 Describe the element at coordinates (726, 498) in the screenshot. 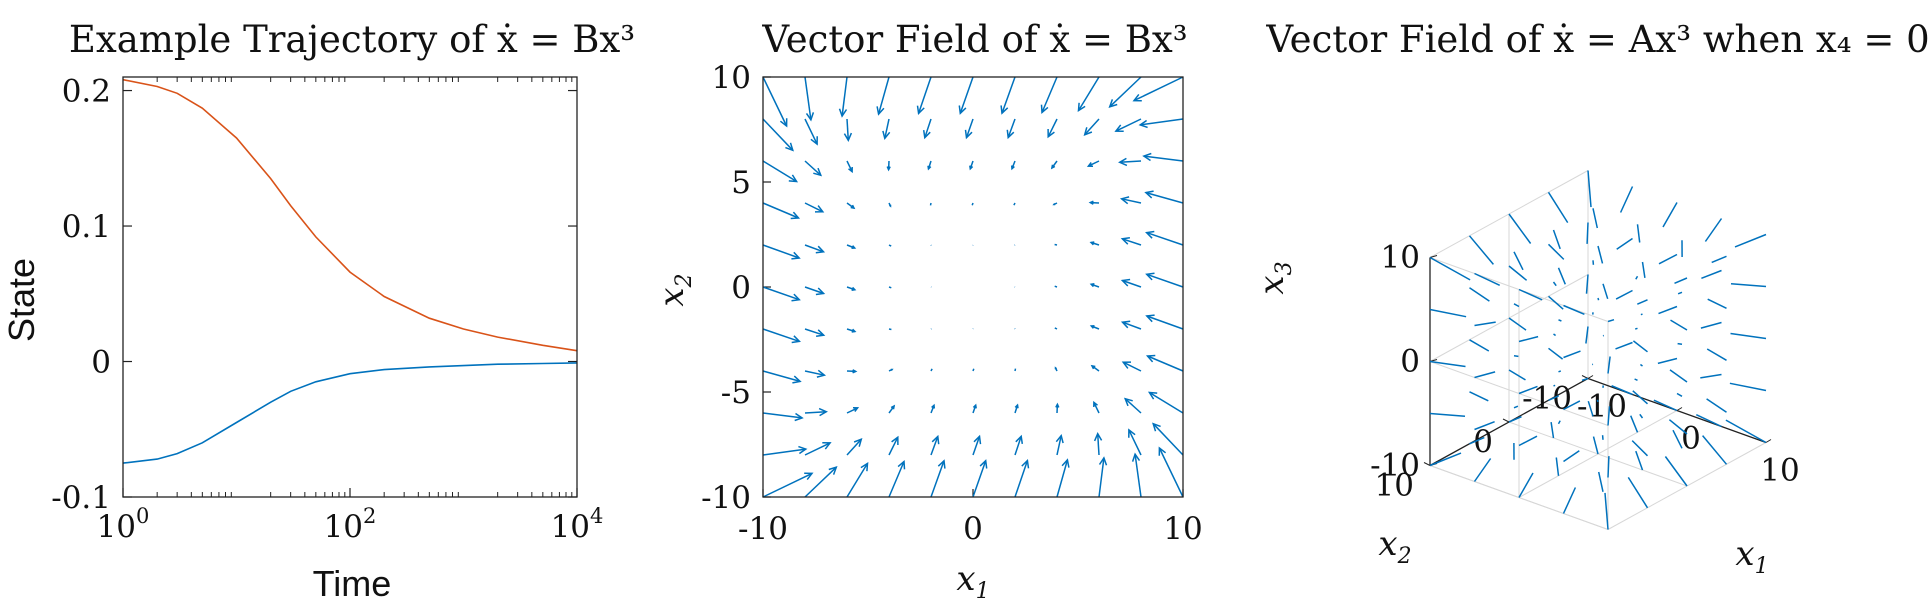

I see `y-tick-label: -10` at that location.